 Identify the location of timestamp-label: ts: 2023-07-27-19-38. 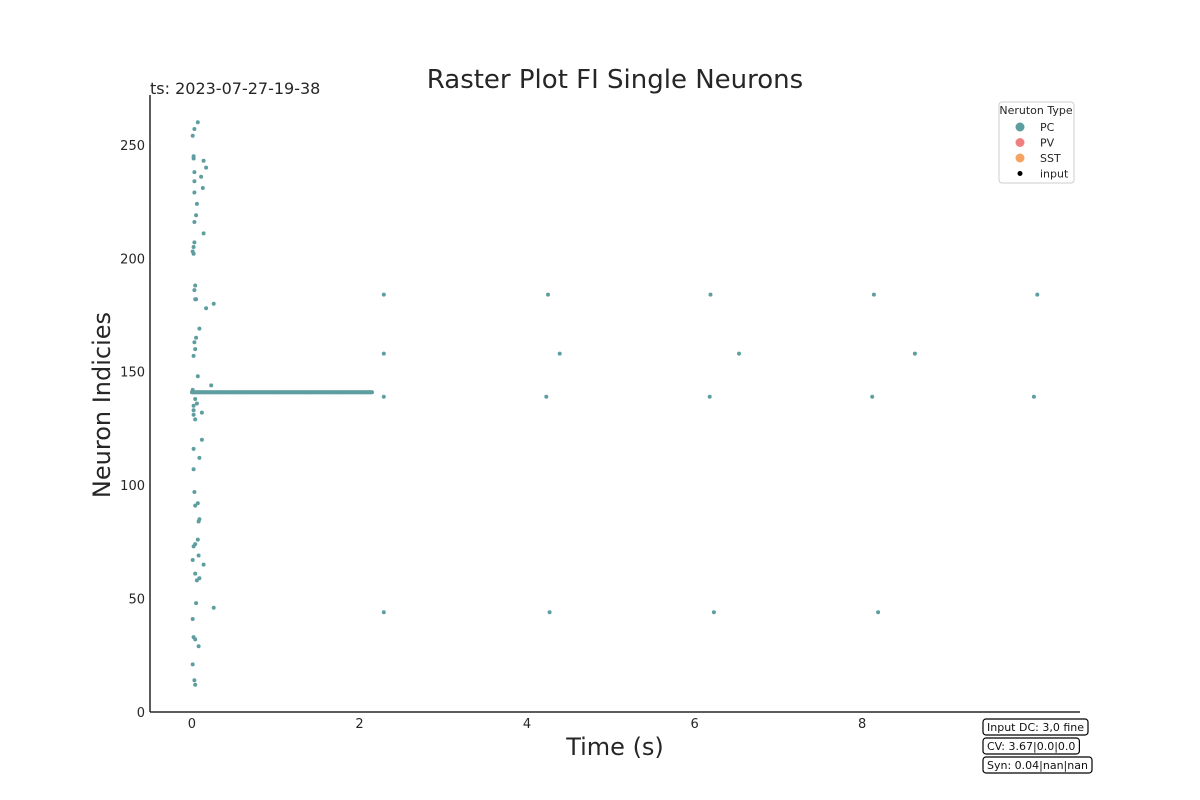
(235, 88).